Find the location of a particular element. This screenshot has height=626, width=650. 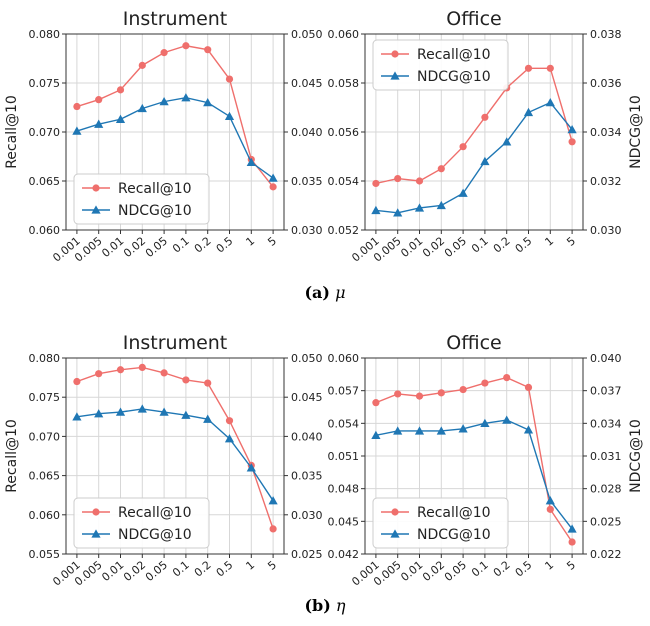

right-tick-label: 0.028 is located at coordinates (606, 489).